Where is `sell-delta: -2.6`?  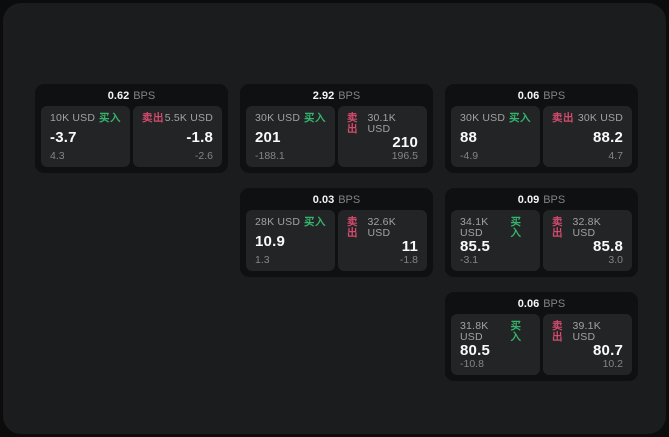
sell-delta: -2.6 is located at coordinates (203, 155).